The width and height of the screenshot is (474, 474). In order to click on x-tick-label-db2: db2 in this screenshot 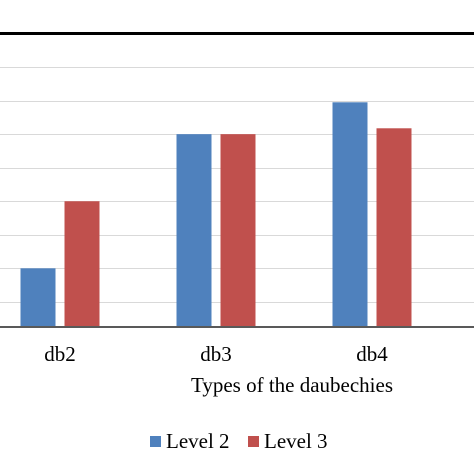, I will do `click(60, 354)`.